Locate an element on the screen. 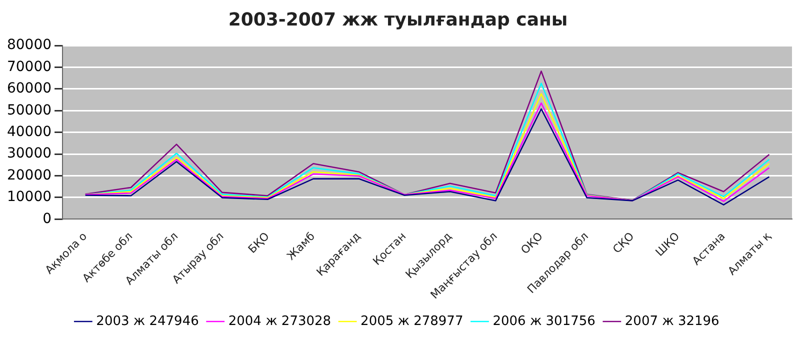 The image size is (800, 342). chart-title: 2003-2007 жж туылғандар саны is located at coordinates (398, 19).